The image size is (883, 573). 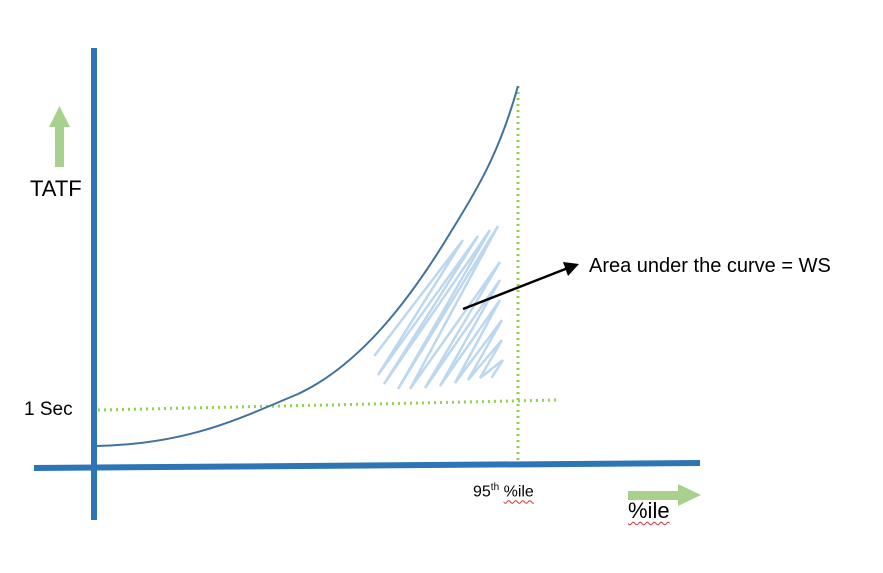 I want to click on area-hatch, so click(x=439, y=307).